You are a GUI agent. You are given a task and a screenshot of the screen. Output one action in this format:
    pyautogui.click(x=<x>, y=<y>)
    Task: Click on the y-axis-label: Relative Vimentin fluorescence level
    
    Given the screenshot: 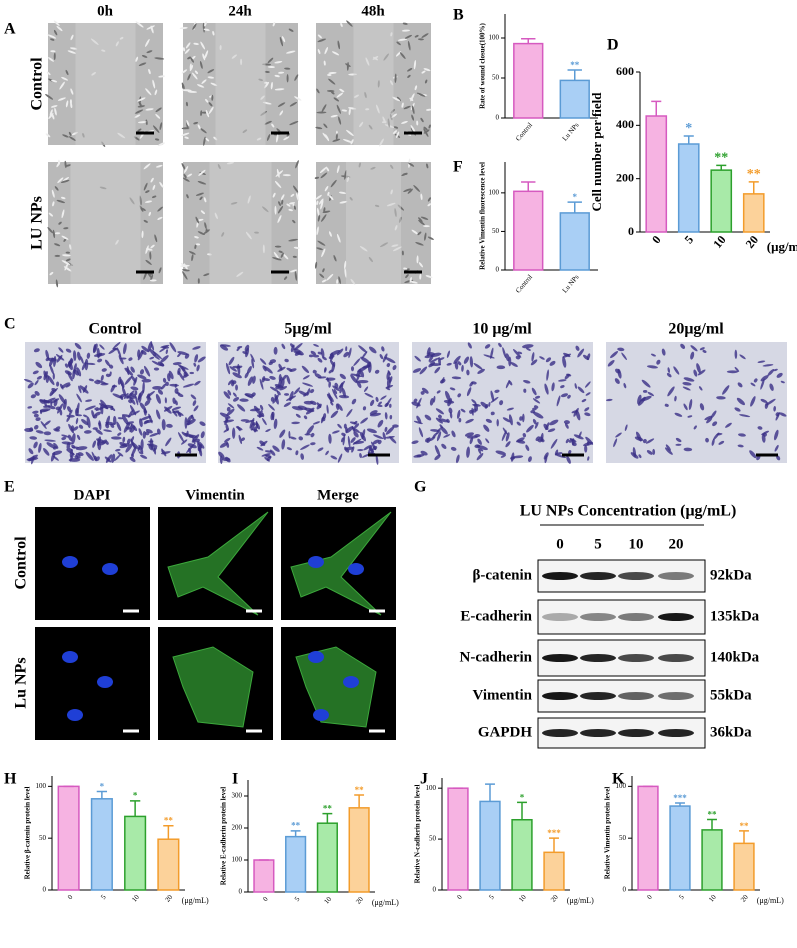 What is the action you would take?
    pyautogui.click(x=483, y=216)
    